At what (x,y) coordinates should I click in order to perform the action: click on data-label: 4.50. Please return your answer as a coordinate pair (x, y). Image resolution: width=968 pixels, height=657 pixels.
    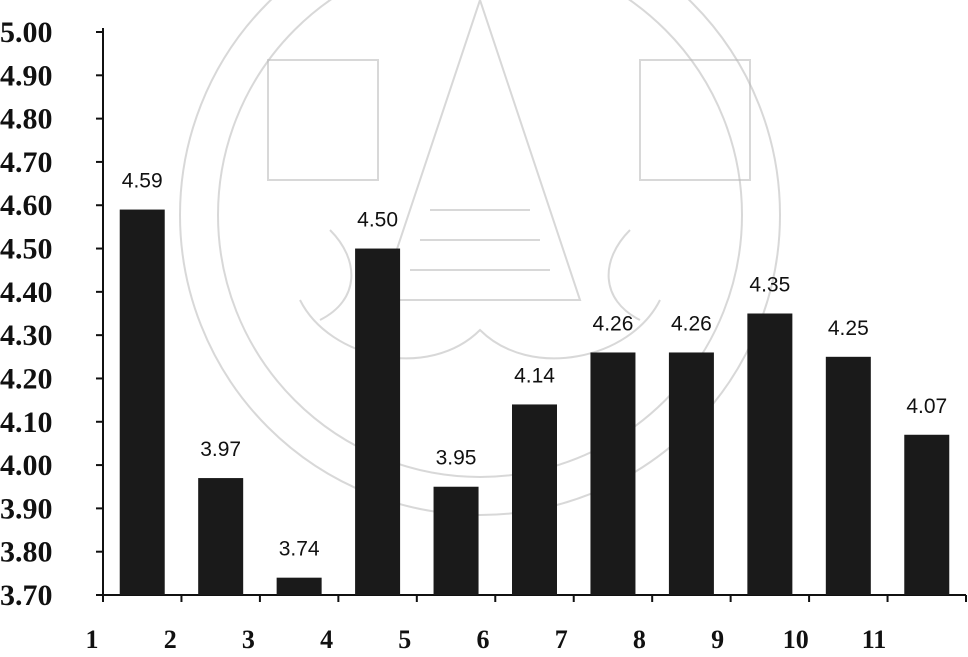
    Looking at the image, I should click on (377, 220).